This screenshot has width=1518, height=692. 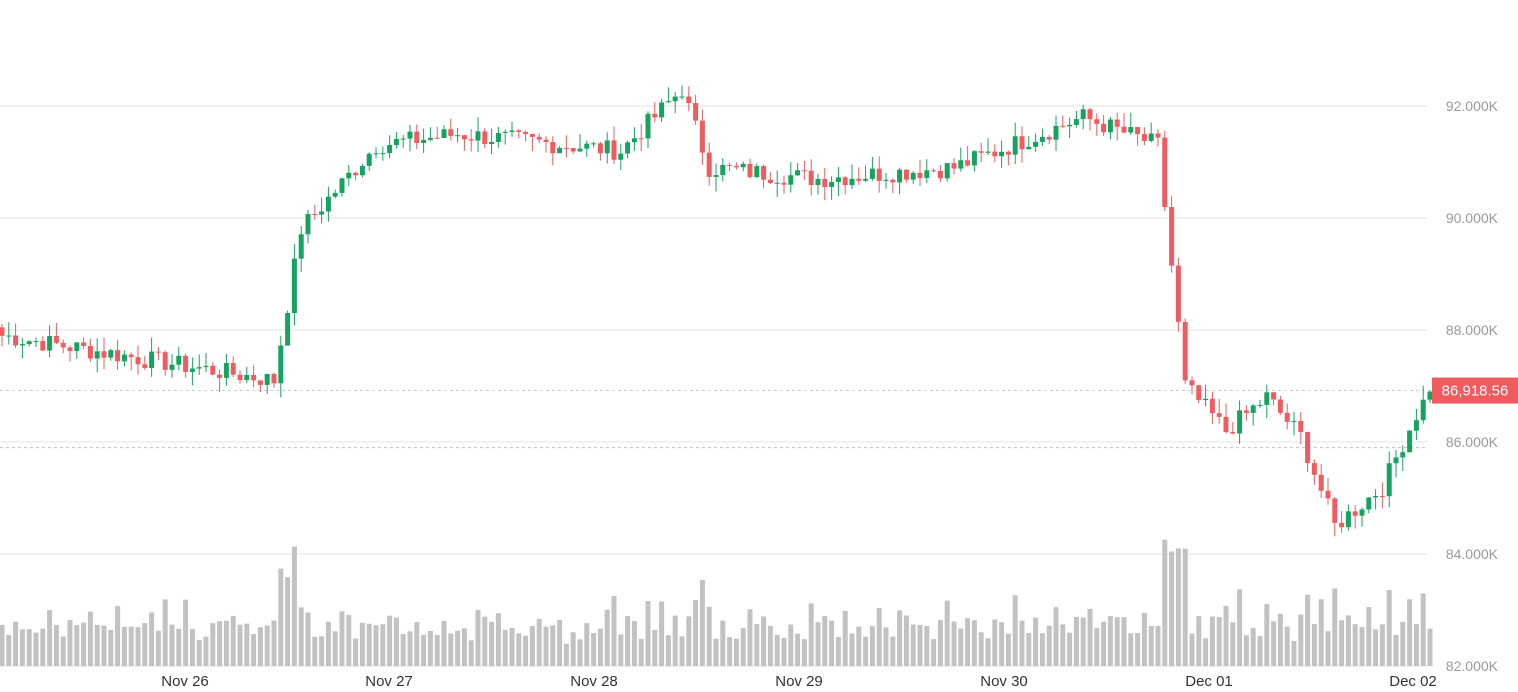 What do you see at coordinates (1472, 218) in the screenshot?
I see `y-tick-label: 90.000K` at bounding box center [1472, 218].